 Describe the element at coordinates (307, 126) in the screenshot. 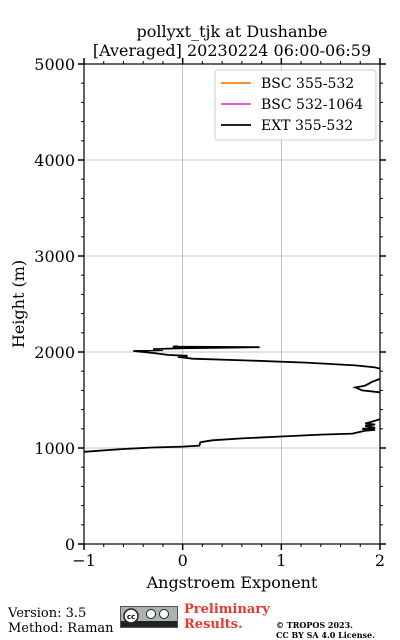

I see `legend-label: EXT 355-532` at that location.